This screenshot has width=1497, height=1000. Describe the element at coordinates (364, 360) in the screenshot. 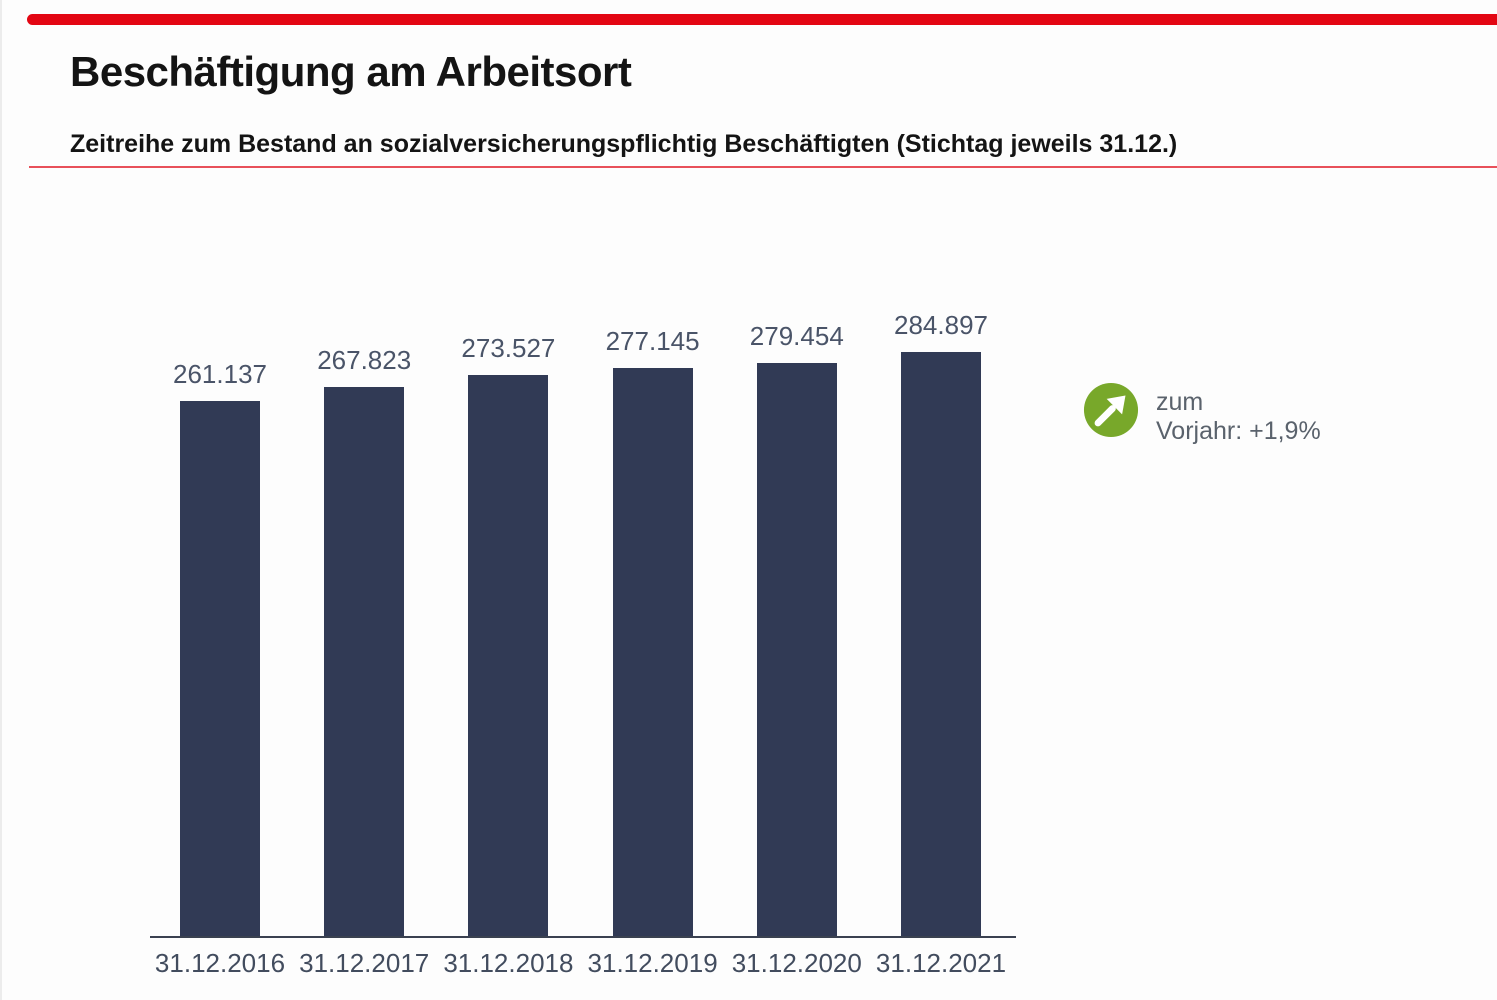

I see `bar-value-label: 267.823` at that location.